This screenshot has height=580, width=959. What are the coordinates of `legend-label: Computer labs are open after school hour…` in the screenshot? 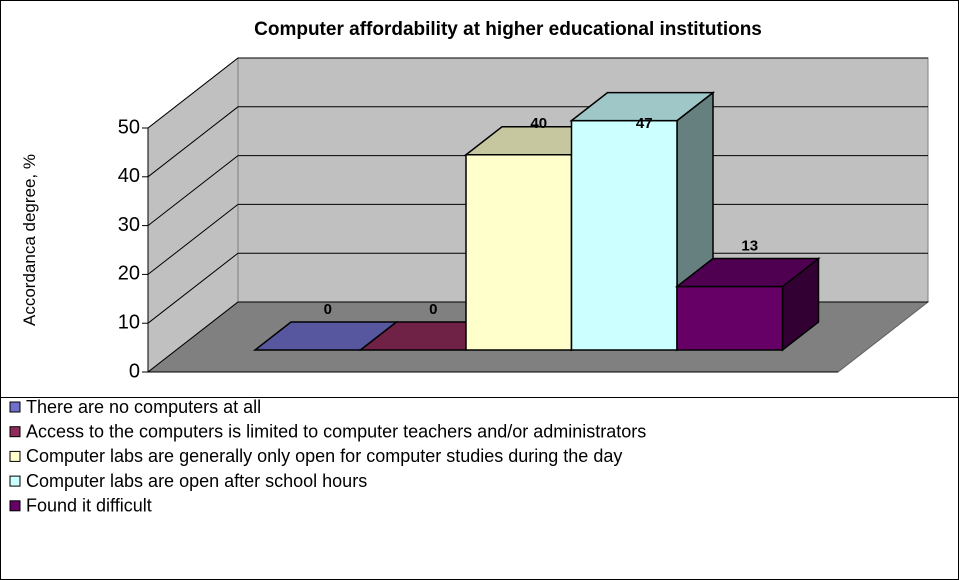 It's located at (196, 481).